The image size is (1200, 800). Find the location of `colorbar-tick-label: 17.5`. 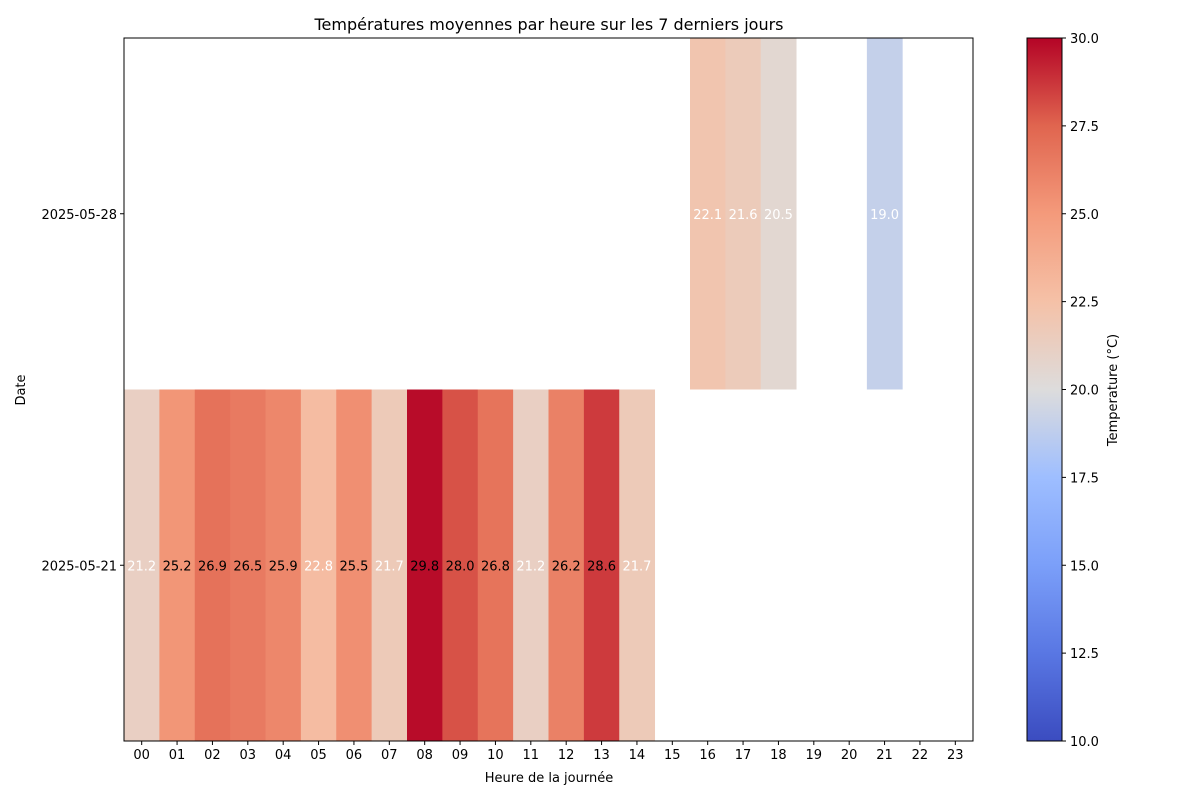

colorbar-tick-label: 17.5 is located at coordinates (1084, 478).